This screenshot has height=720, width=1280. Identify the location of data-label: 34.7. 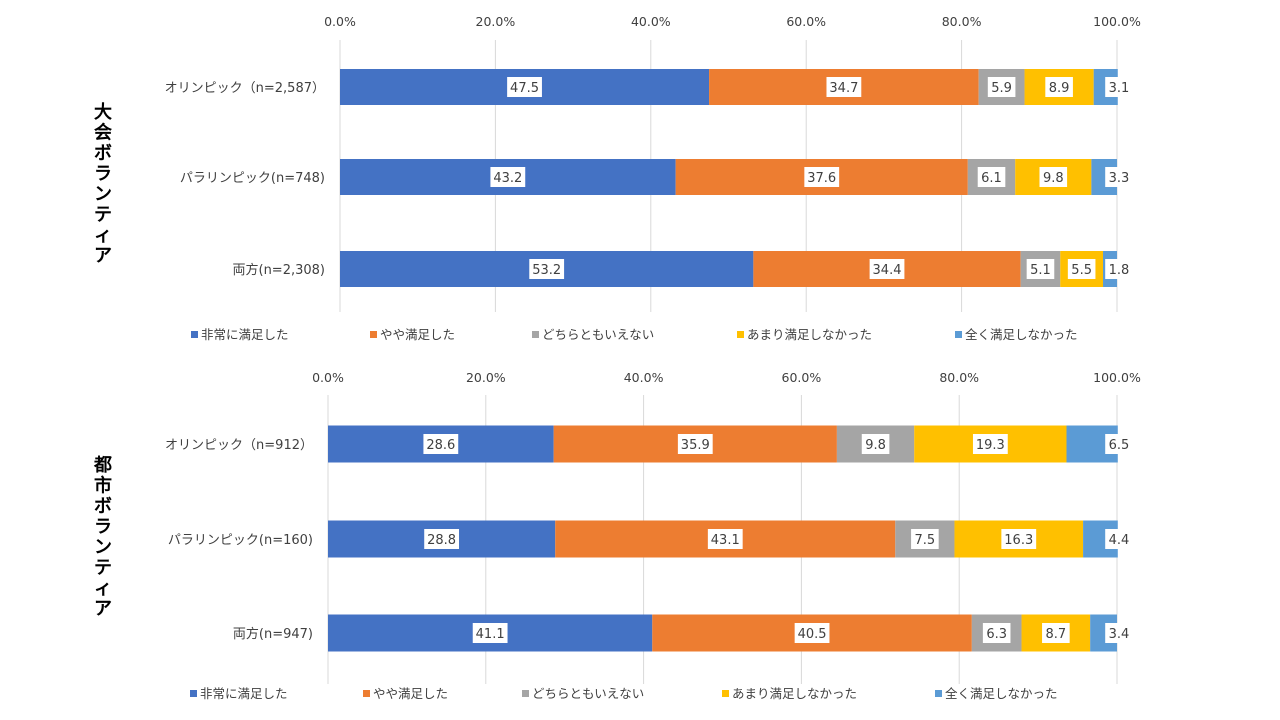
(843, 88).